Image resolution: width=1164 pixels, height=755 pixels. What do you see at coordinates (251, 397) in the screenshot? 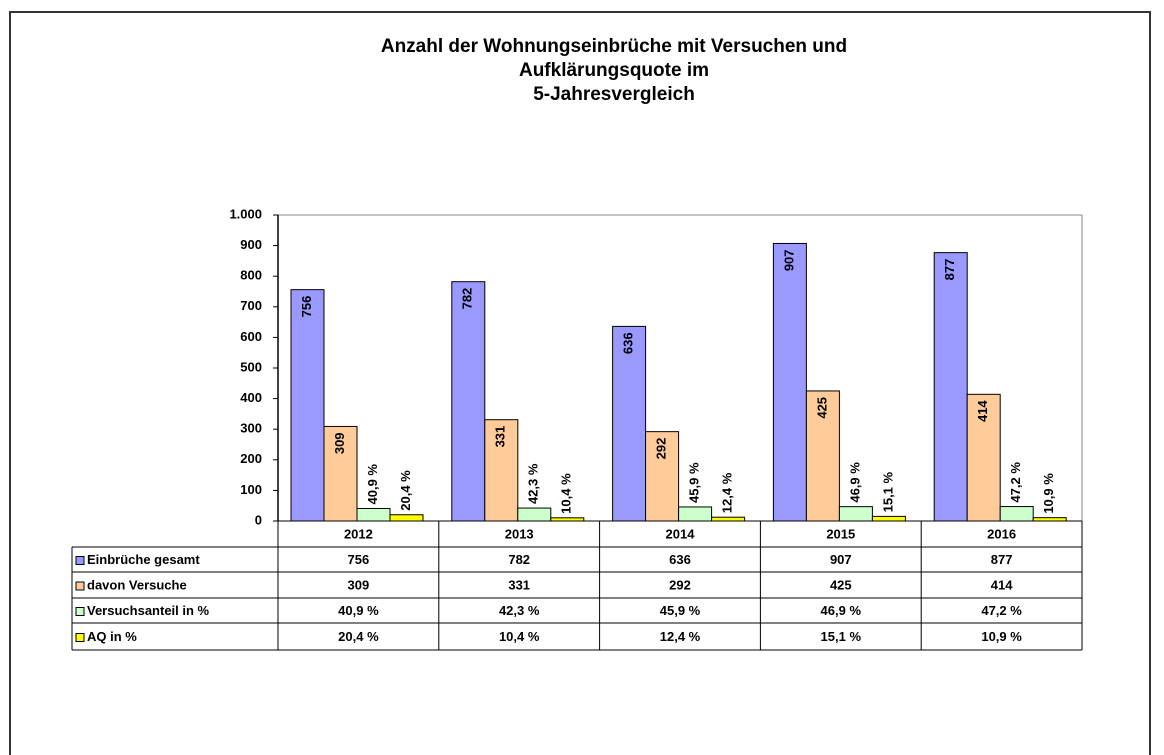
I see `y-tick-label: 400` at bounding box center [251, 397].